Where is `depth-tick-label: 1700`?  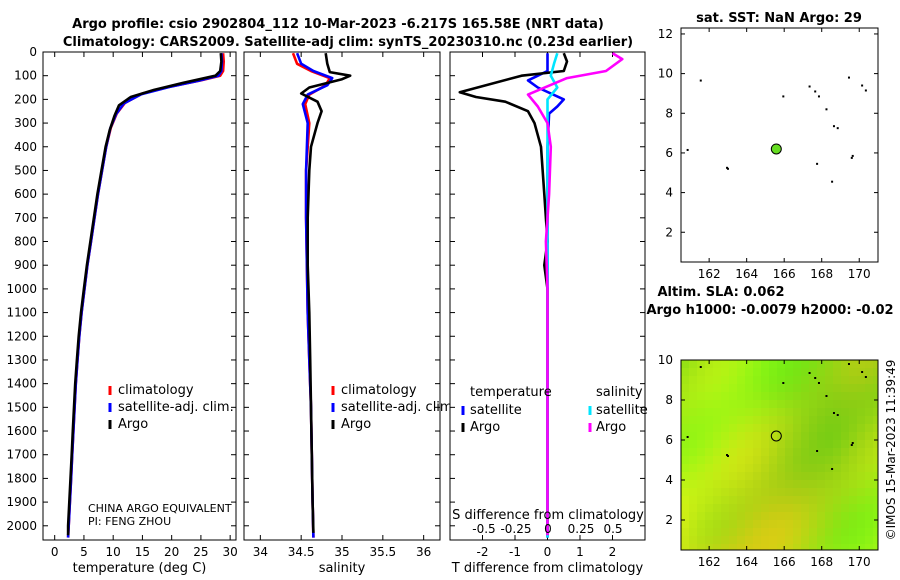 depth-tick-label: 1700 is located at coordinates (21, 455).